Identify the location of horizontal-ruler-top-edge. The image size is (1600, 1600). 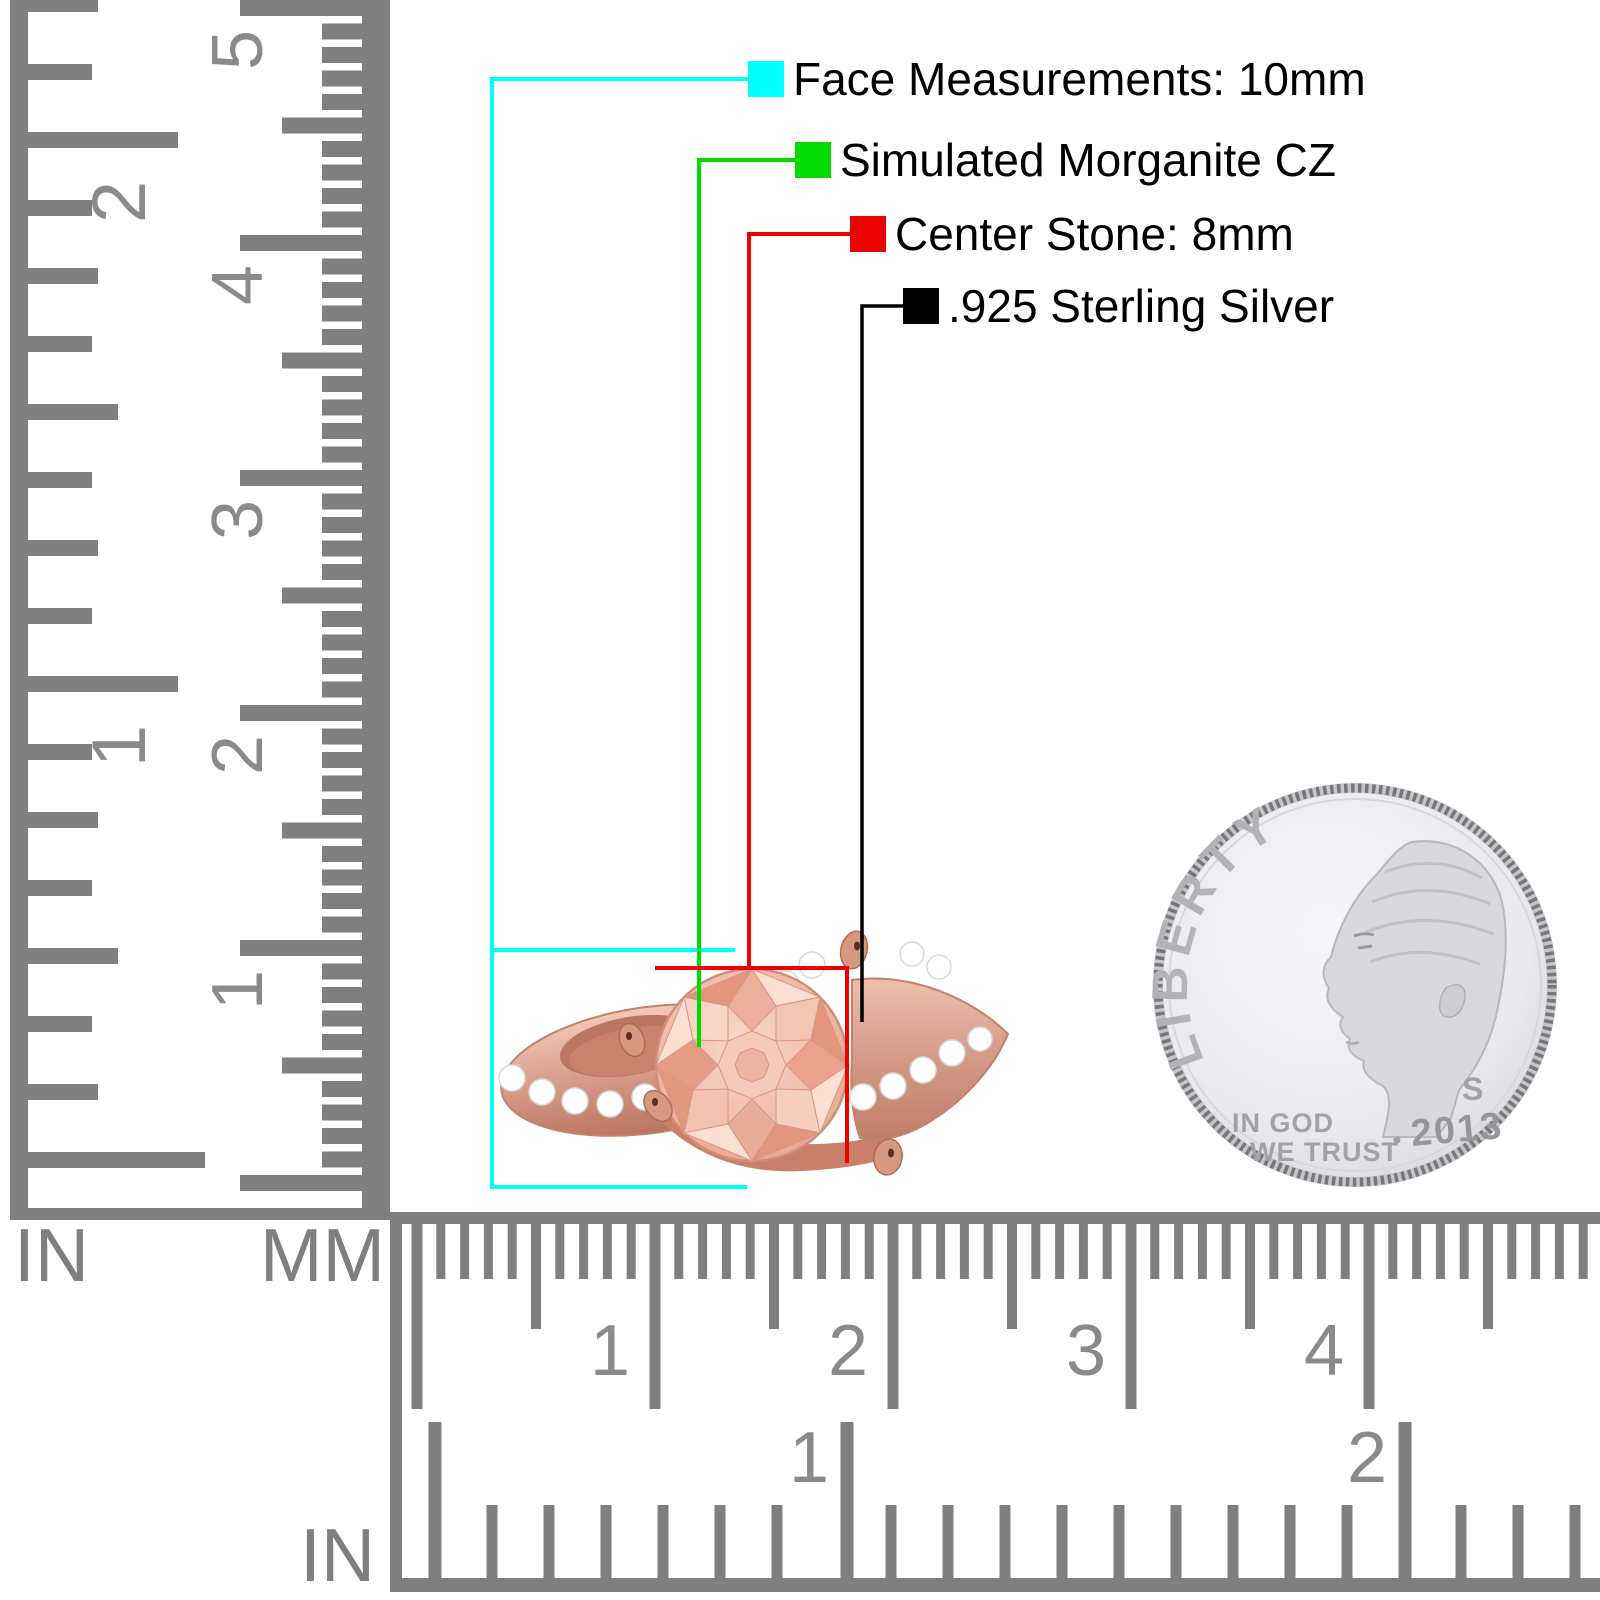
(995, 1218).